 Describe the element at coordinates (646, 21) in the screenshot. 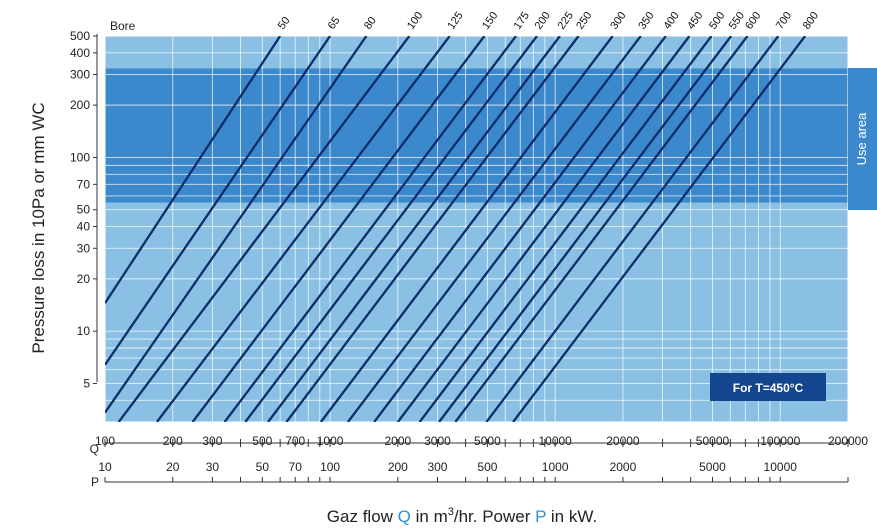

I see `bore-label-350: 350` at that location.